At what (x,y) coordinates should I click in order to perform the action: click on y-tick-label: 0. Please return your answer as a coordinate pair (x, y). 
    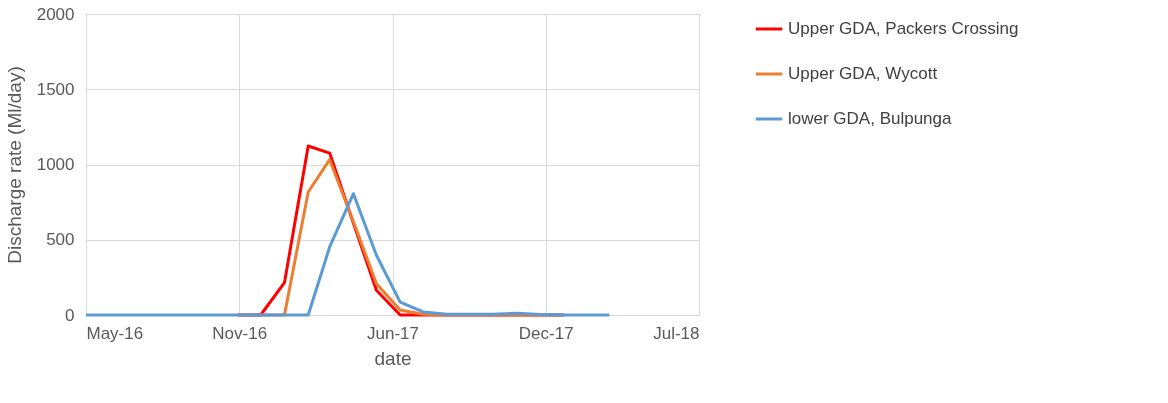
    Looking at the image, I should click on (70, 315).